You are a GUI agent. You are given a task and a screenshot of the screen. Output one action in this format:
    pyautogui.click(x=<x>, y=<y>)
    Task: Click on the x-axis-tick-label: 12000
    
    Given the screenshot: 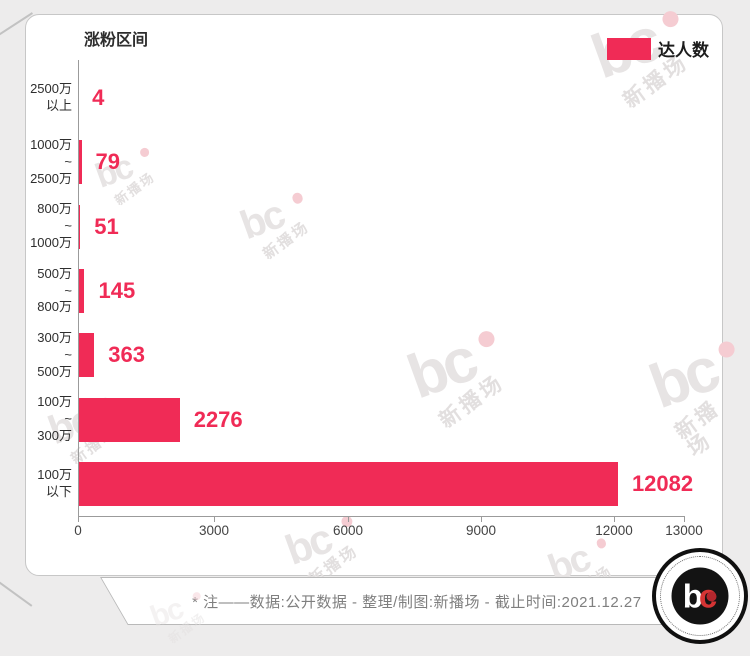 What is the action you would take?
    pyautogui.click(x=614, y=530)
    